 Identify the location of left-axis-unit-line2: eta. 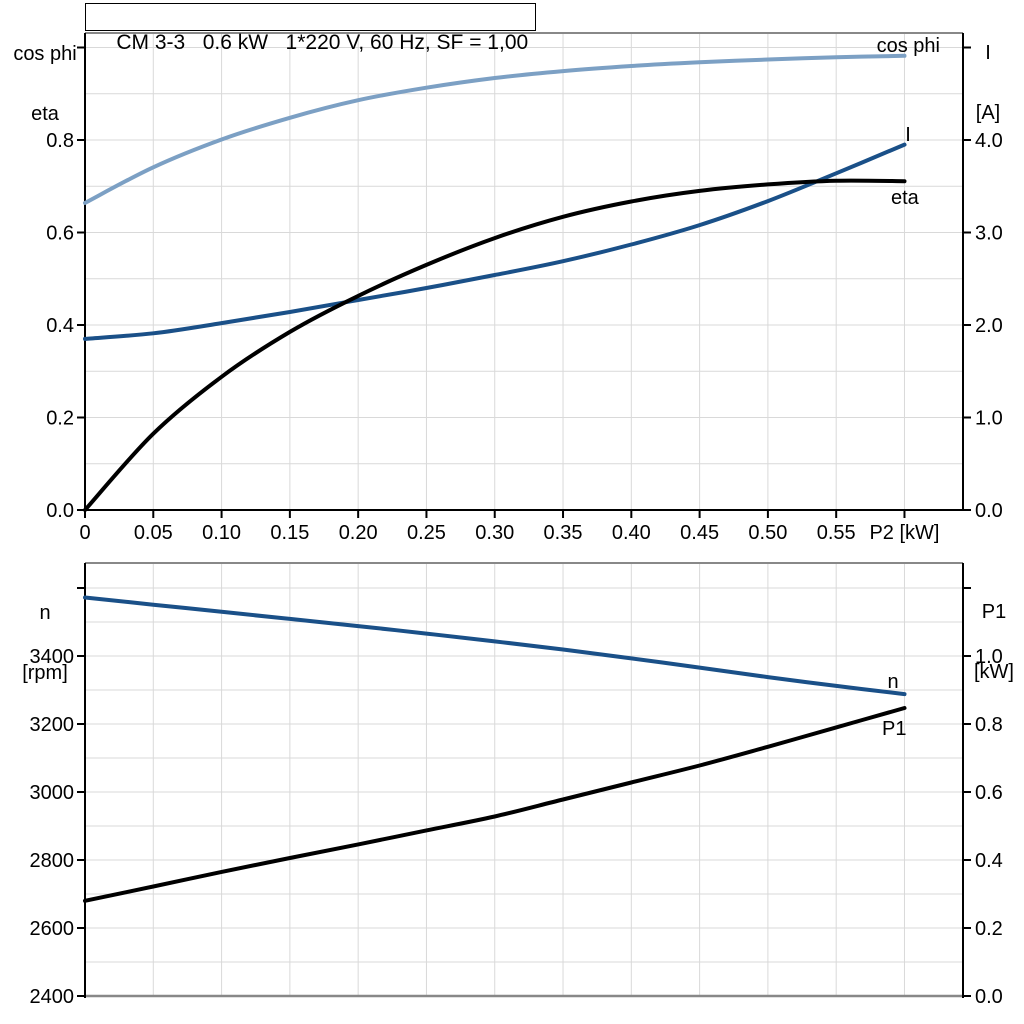
(45, 114).